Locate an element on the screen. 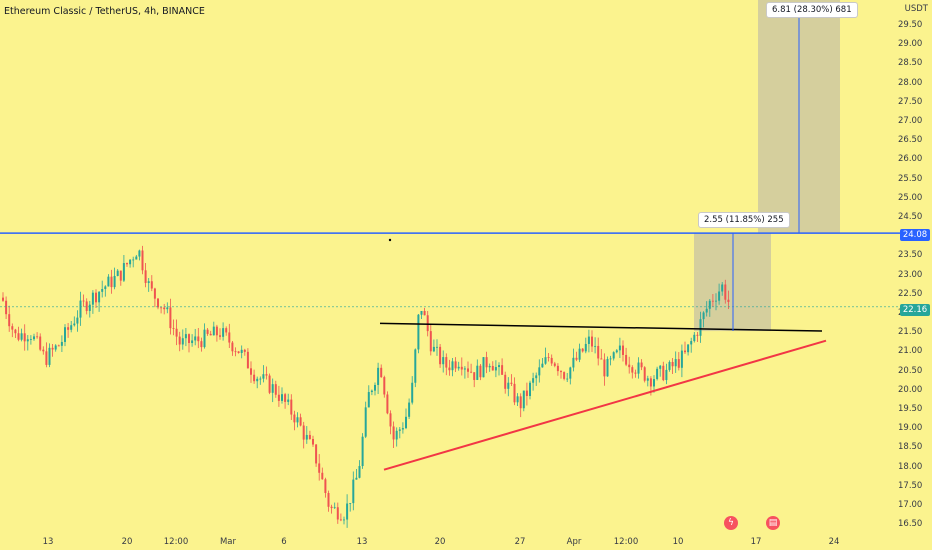 This screenshot has height=550, width=932. measure-label-large: 6.81 (28.30%) 681 is located at coordinates (812, 10).